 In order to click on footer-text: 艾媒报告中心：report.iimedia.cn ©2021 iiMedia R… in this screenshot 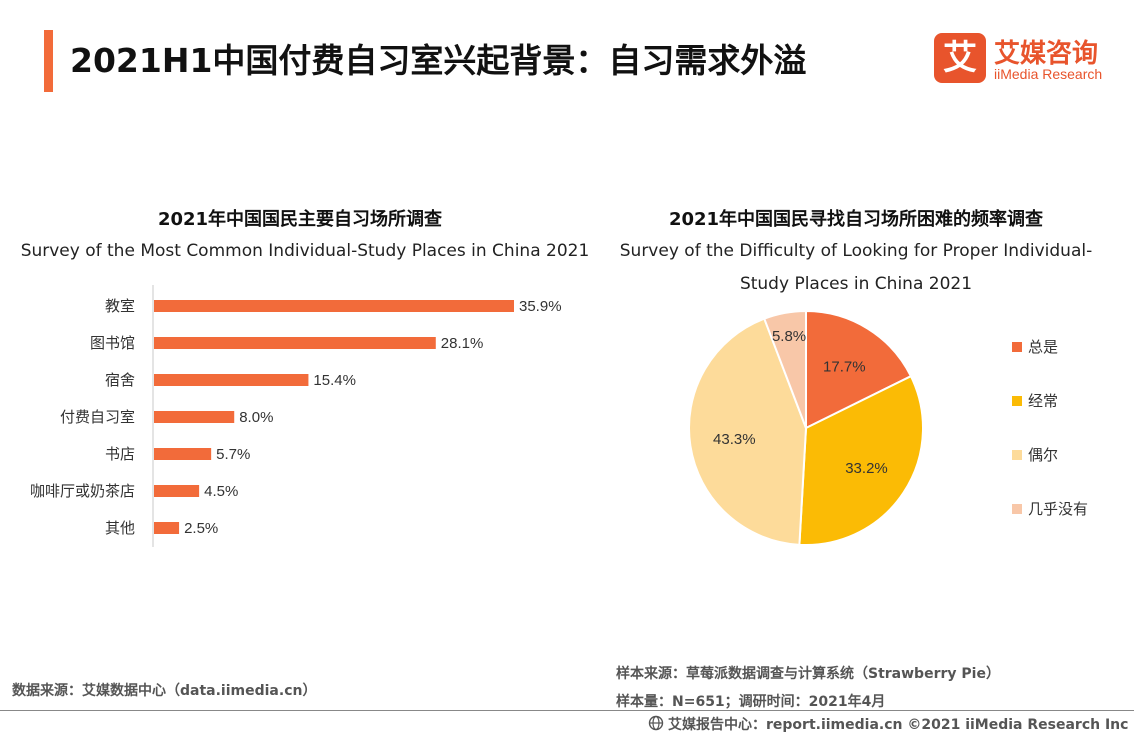, I will do `click(898, 725)`.